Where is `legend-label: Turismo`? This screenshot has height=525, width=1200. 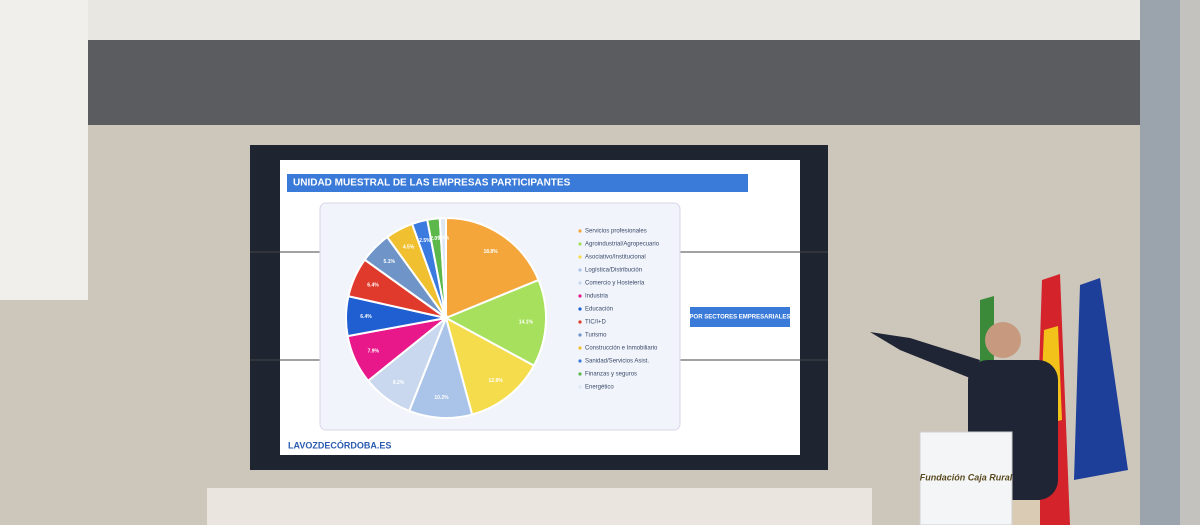
legend-label: Turismo is located at coordinates (596, 336).